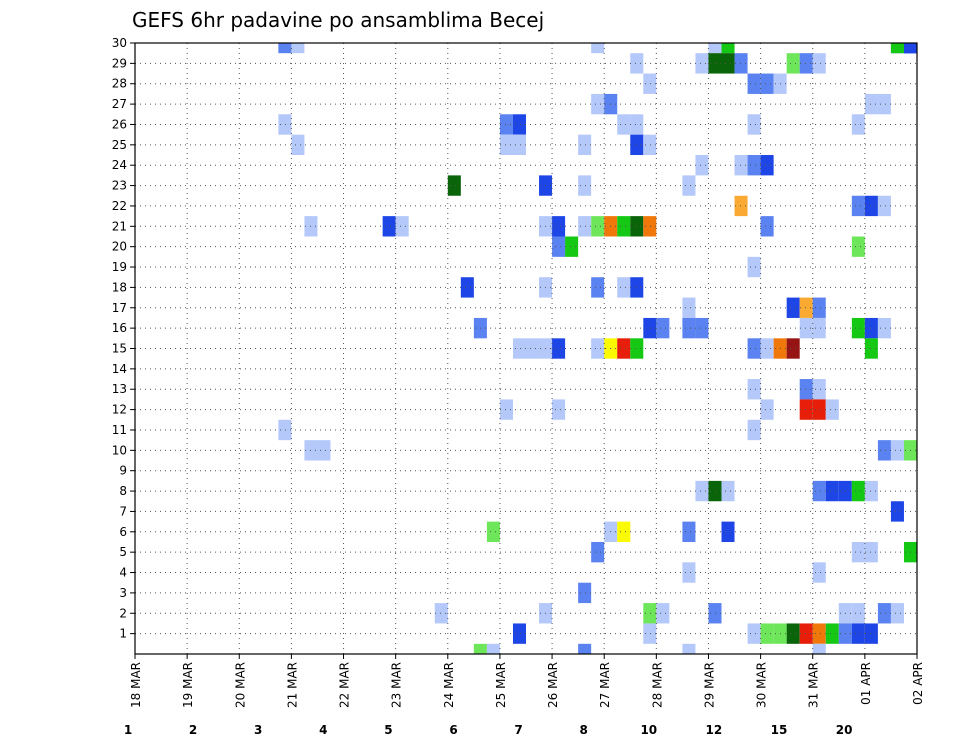 This screenshot has height=742, width=960. What do you see at coordinates (518, 730) in the screenshot?
I see `legend-label: 7` at bounding box center [518, 730].